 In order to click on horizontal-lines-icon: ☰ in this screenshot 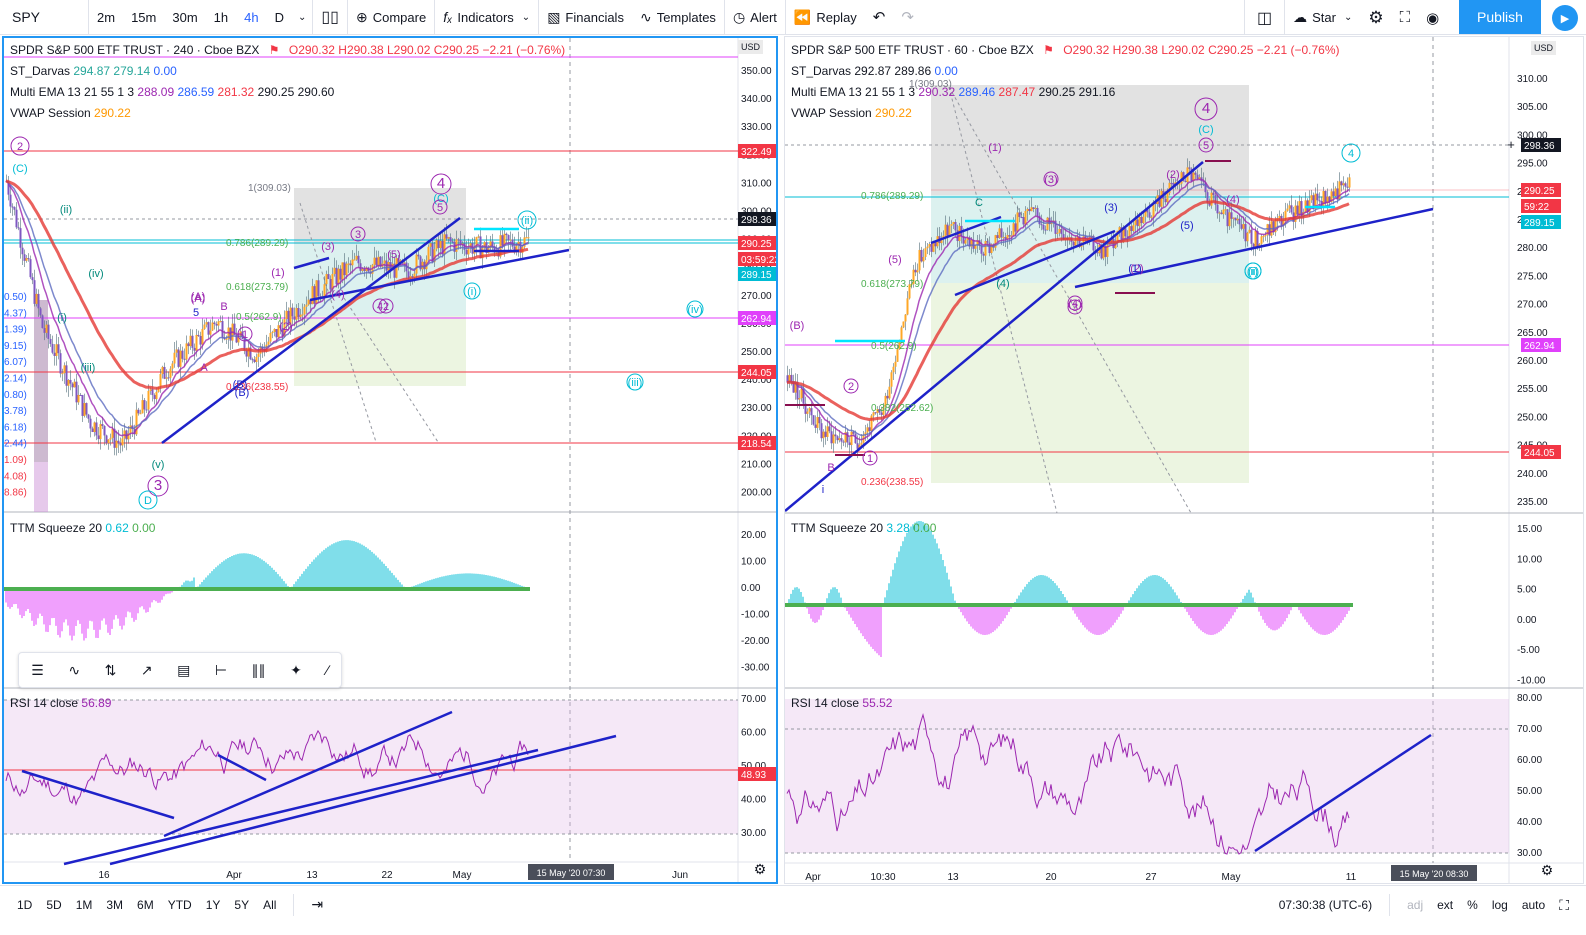, I will do `click(37, 669)`.